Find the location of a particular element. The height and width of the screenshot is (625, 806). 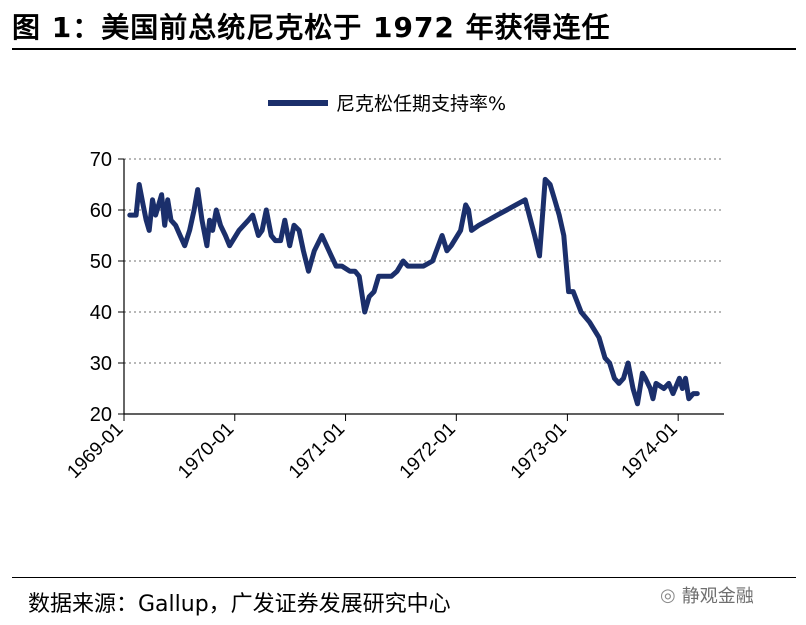

x-tick-label: 1969-01 is located at coordinates (95, 451).